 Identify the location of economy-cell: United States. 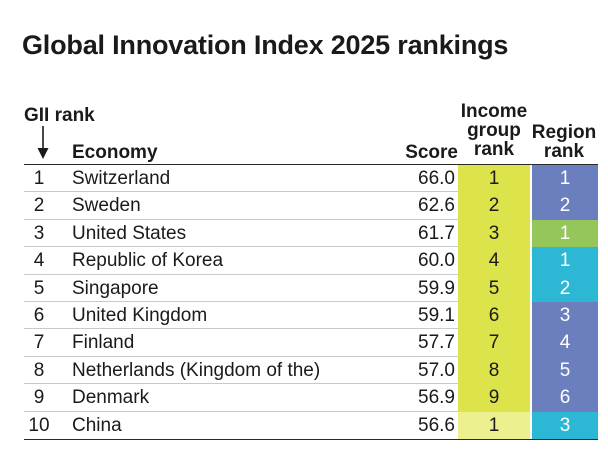
(129, 233).